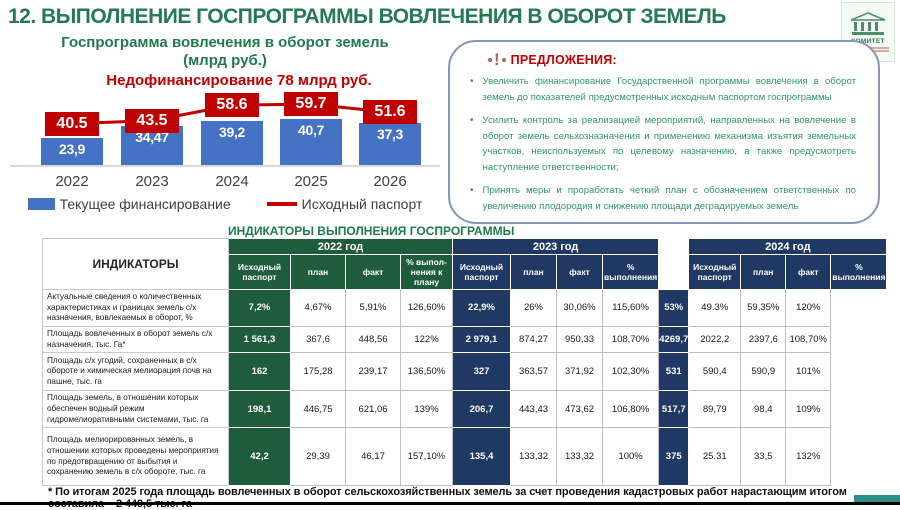  I want to click on table-gap-column, so click(673, 264).